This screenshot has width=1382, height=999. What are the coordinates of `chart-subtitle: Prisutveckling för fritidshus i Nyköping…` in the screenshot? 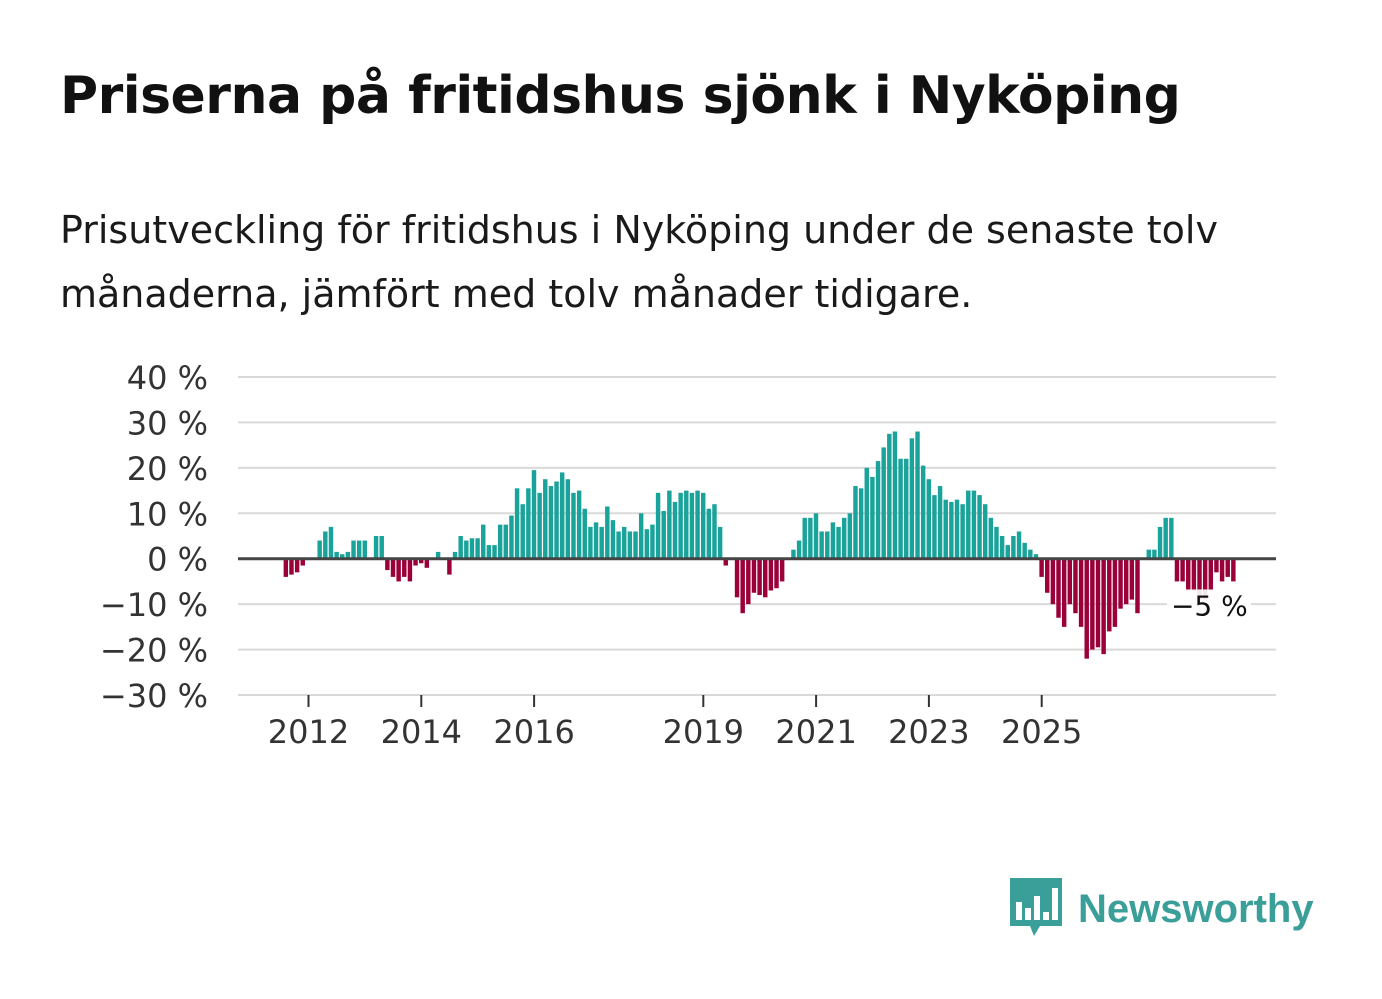 It's located at (639, 262).